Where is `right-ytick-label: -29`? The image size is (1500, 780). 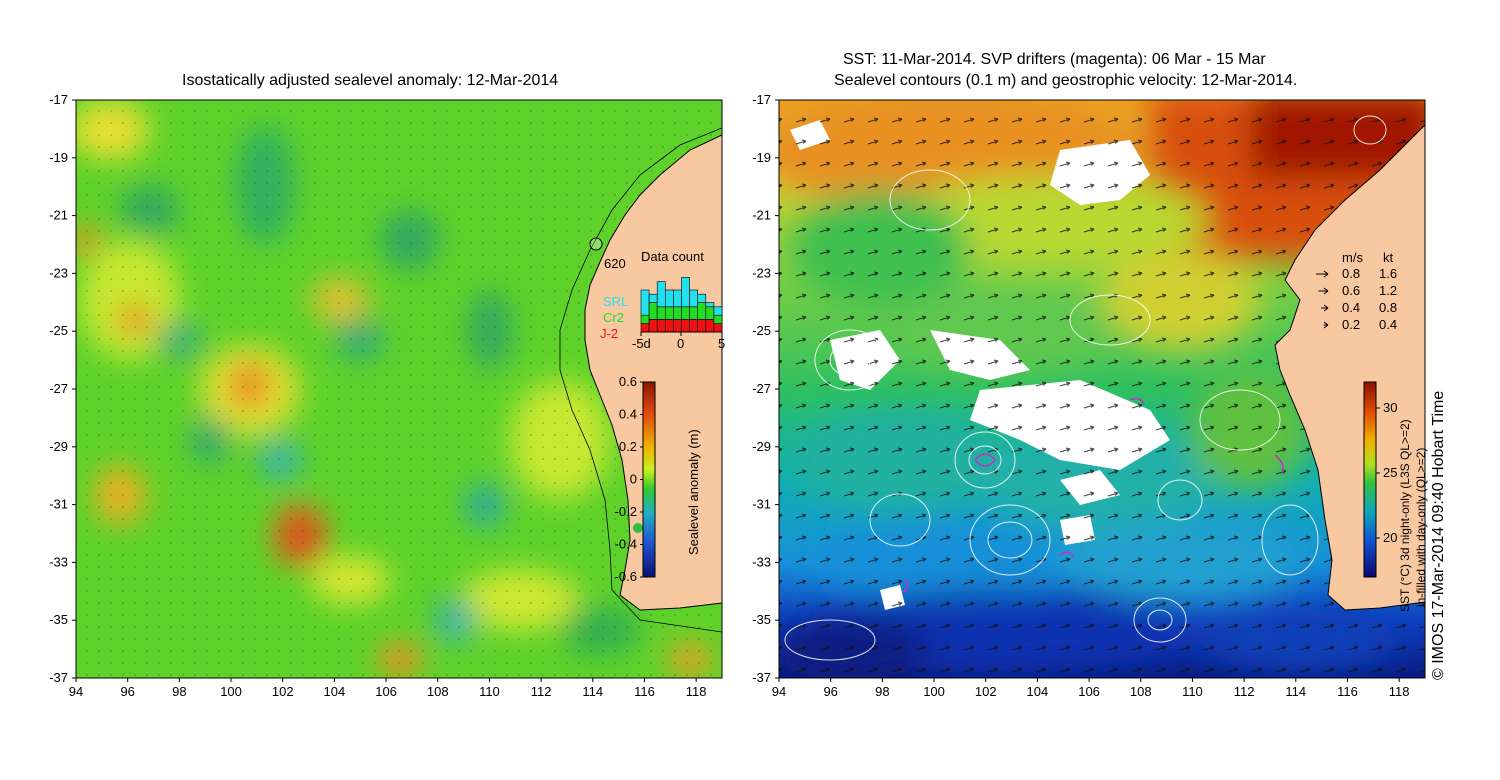 right-ytick-label: -29 is located at coordinates (761, 446).